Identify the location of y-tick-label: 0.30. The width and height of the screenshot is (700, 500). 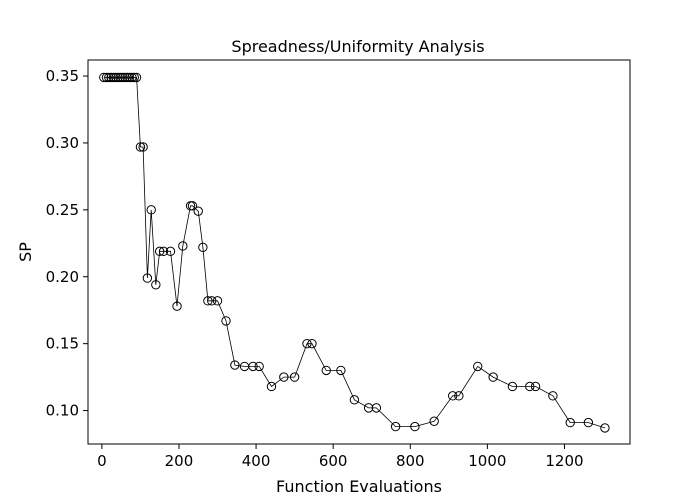
(62, 143).